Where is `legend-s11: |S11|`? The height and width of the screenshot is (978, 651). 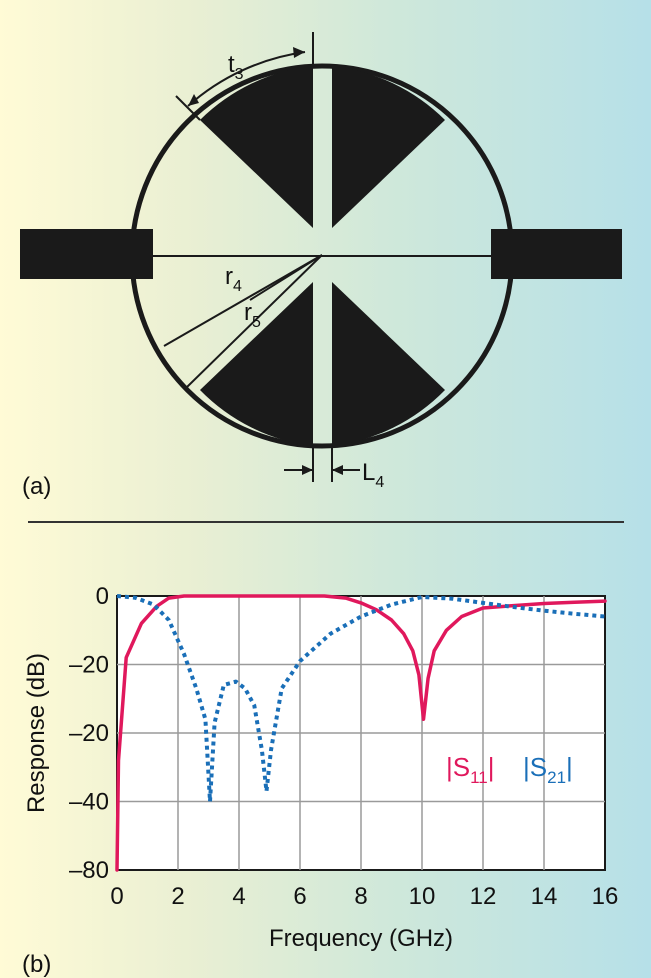 legend-s11: |S11| is located at coordinates (470, 769).